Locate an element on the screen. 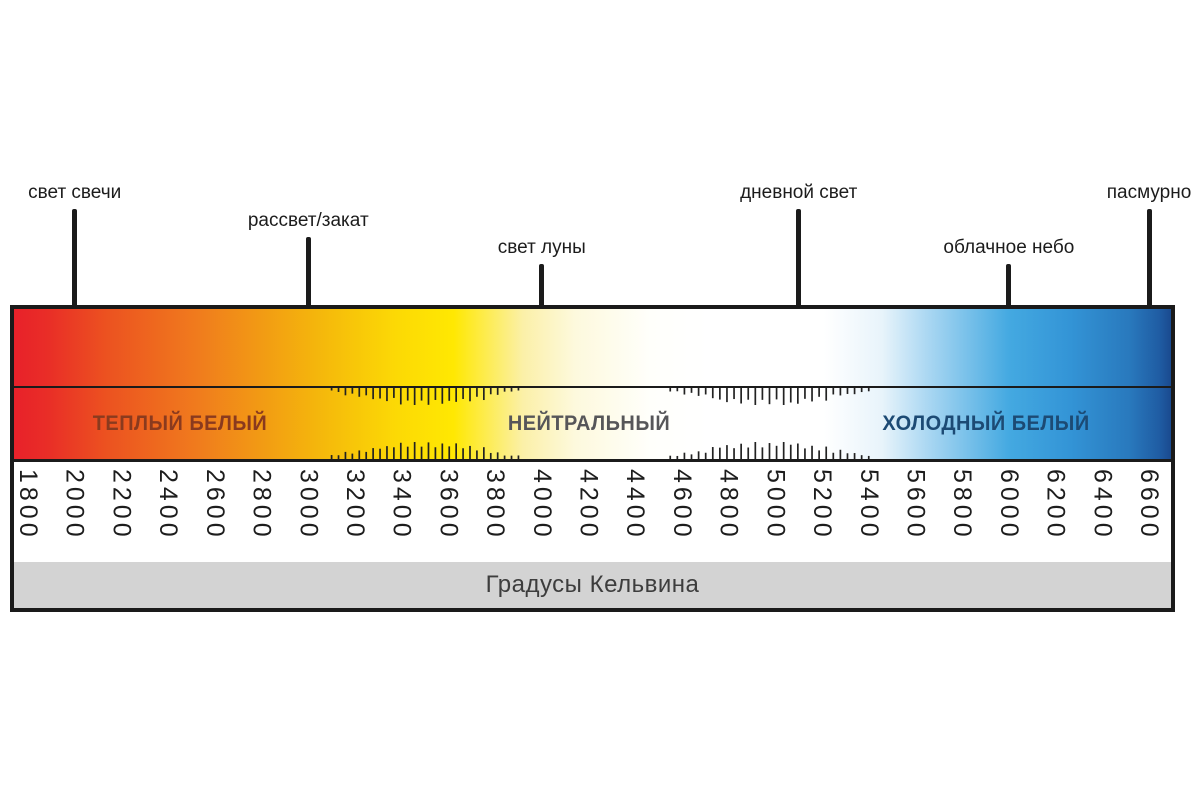 This screenshot has height=800, width=1200. kelvin-tick-label: 3600 is located at coordinates (448, 505).